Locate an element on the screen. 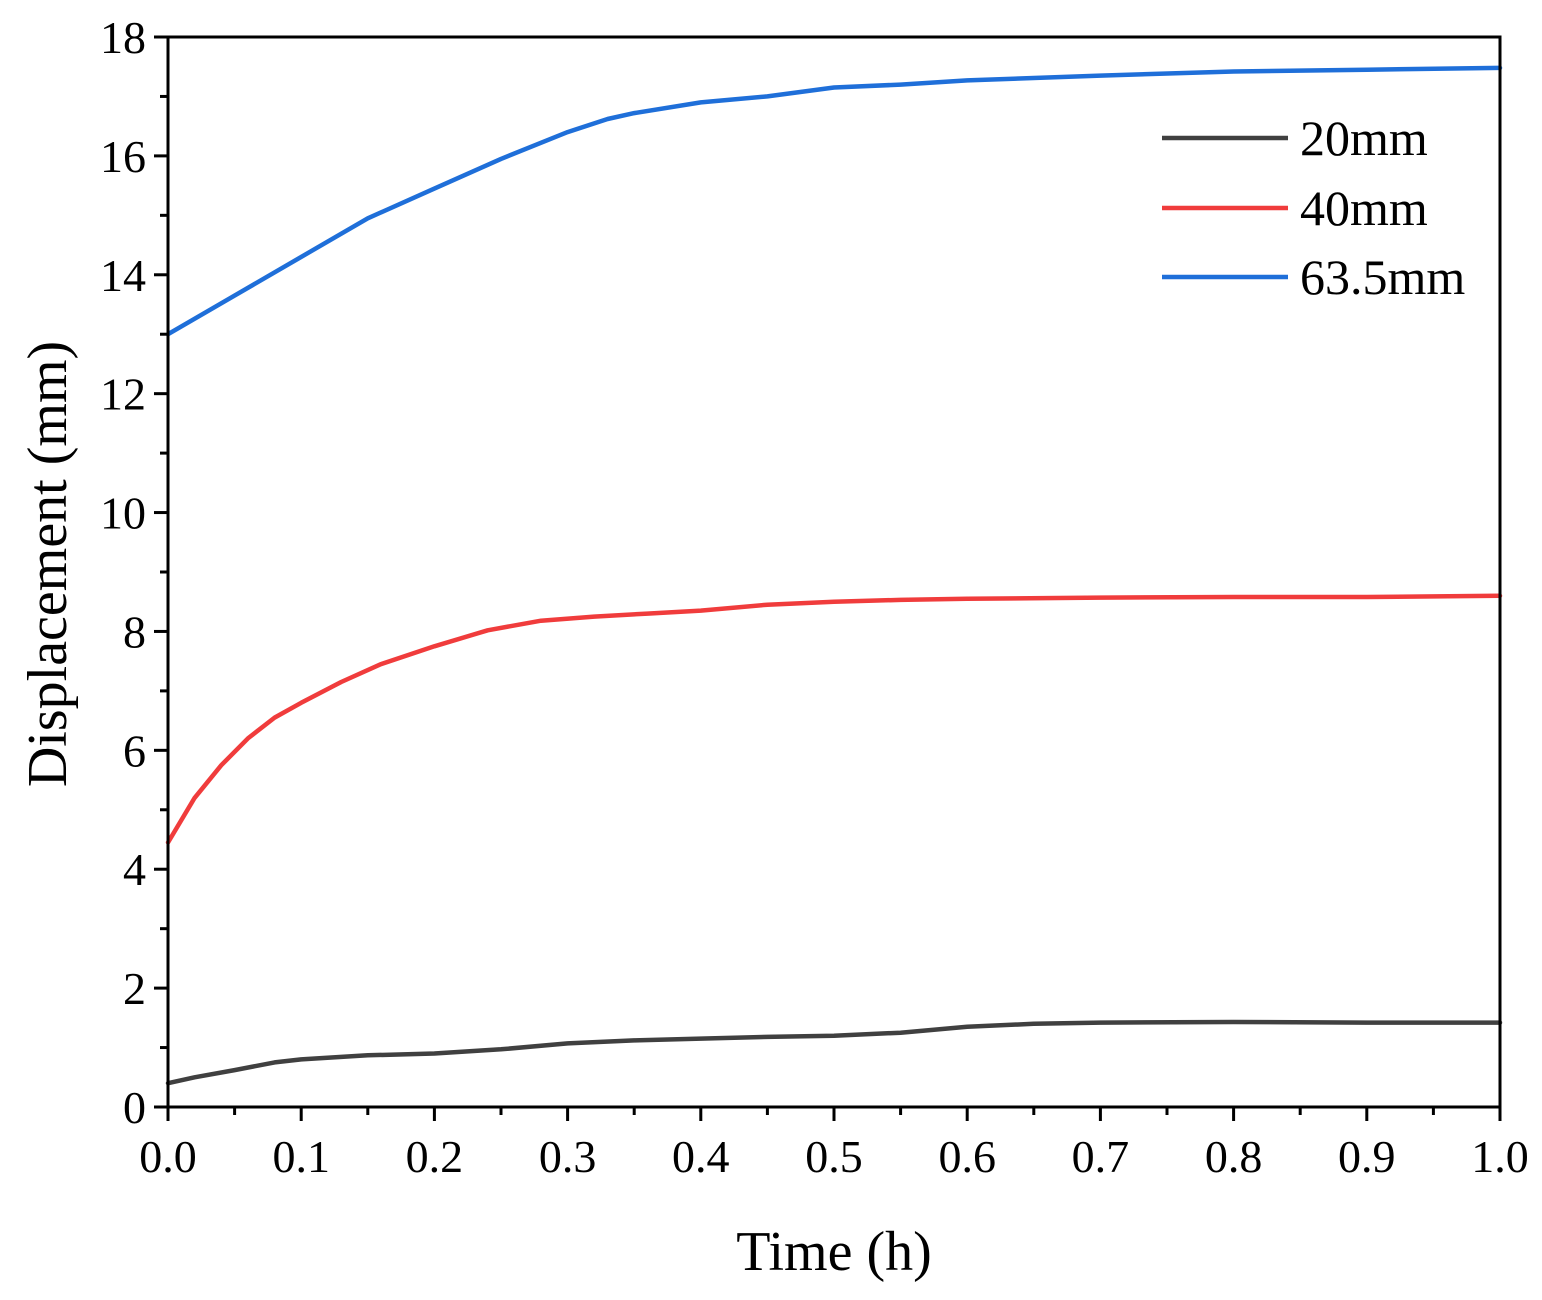 This screenshot has width=1542, height=1300. y-tick-label: 6 is located at coordinates (134, 750).